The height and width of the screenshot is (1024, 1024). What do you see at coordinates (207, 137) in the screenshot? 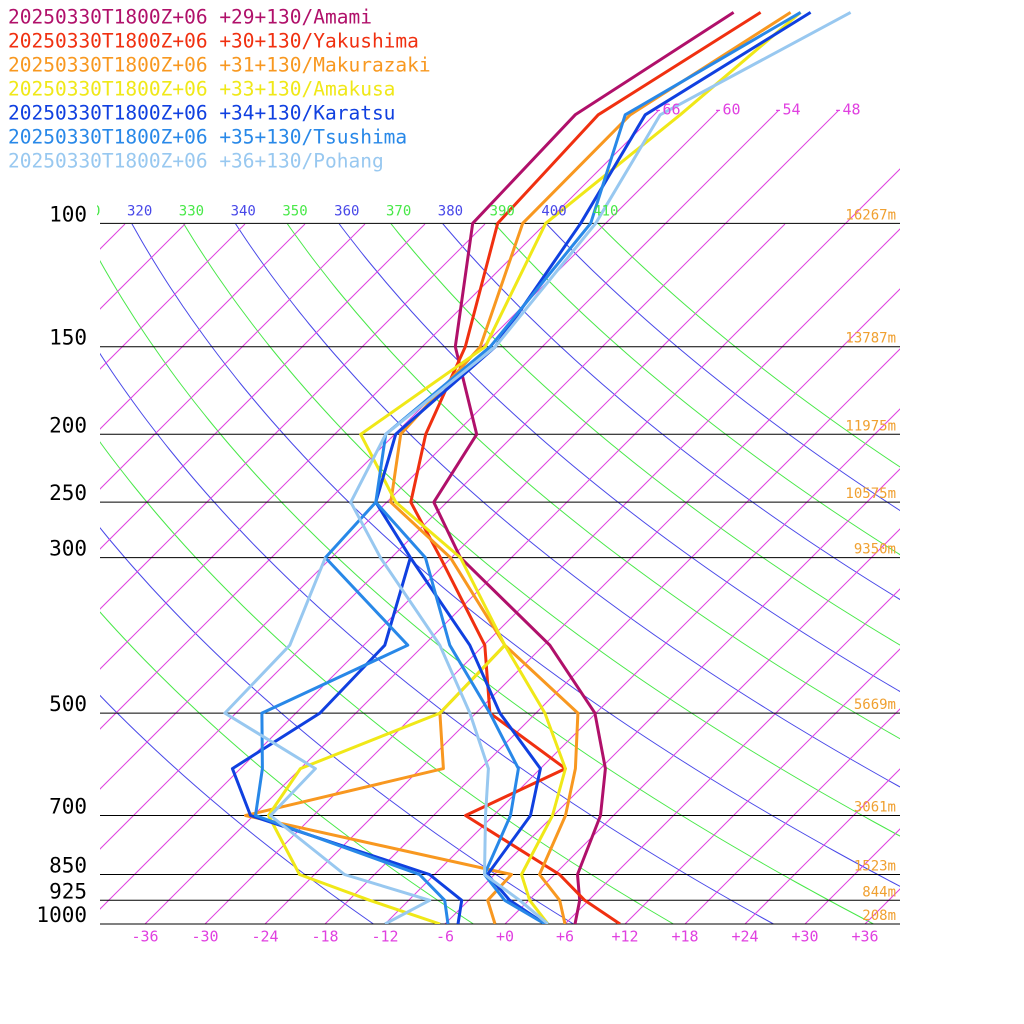
I see `legend-entry: 20250330T1800Z+06 +35+130/Tsushima` at bounding box center [207, 137].